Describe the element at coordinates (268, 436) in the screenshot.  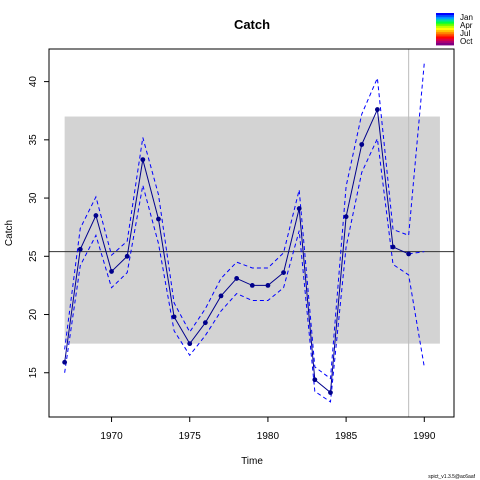
I see `x-tick-label: 1980` at that location.